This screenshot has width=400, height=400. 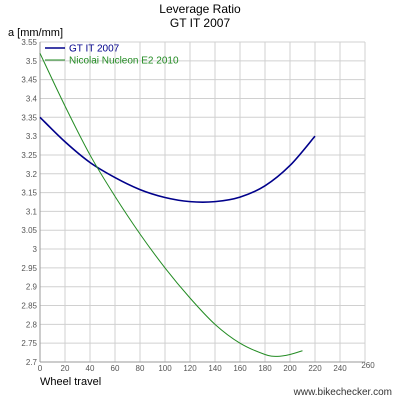 I want to click on y-tick-label: 2.95, so click(x=29, y=268).